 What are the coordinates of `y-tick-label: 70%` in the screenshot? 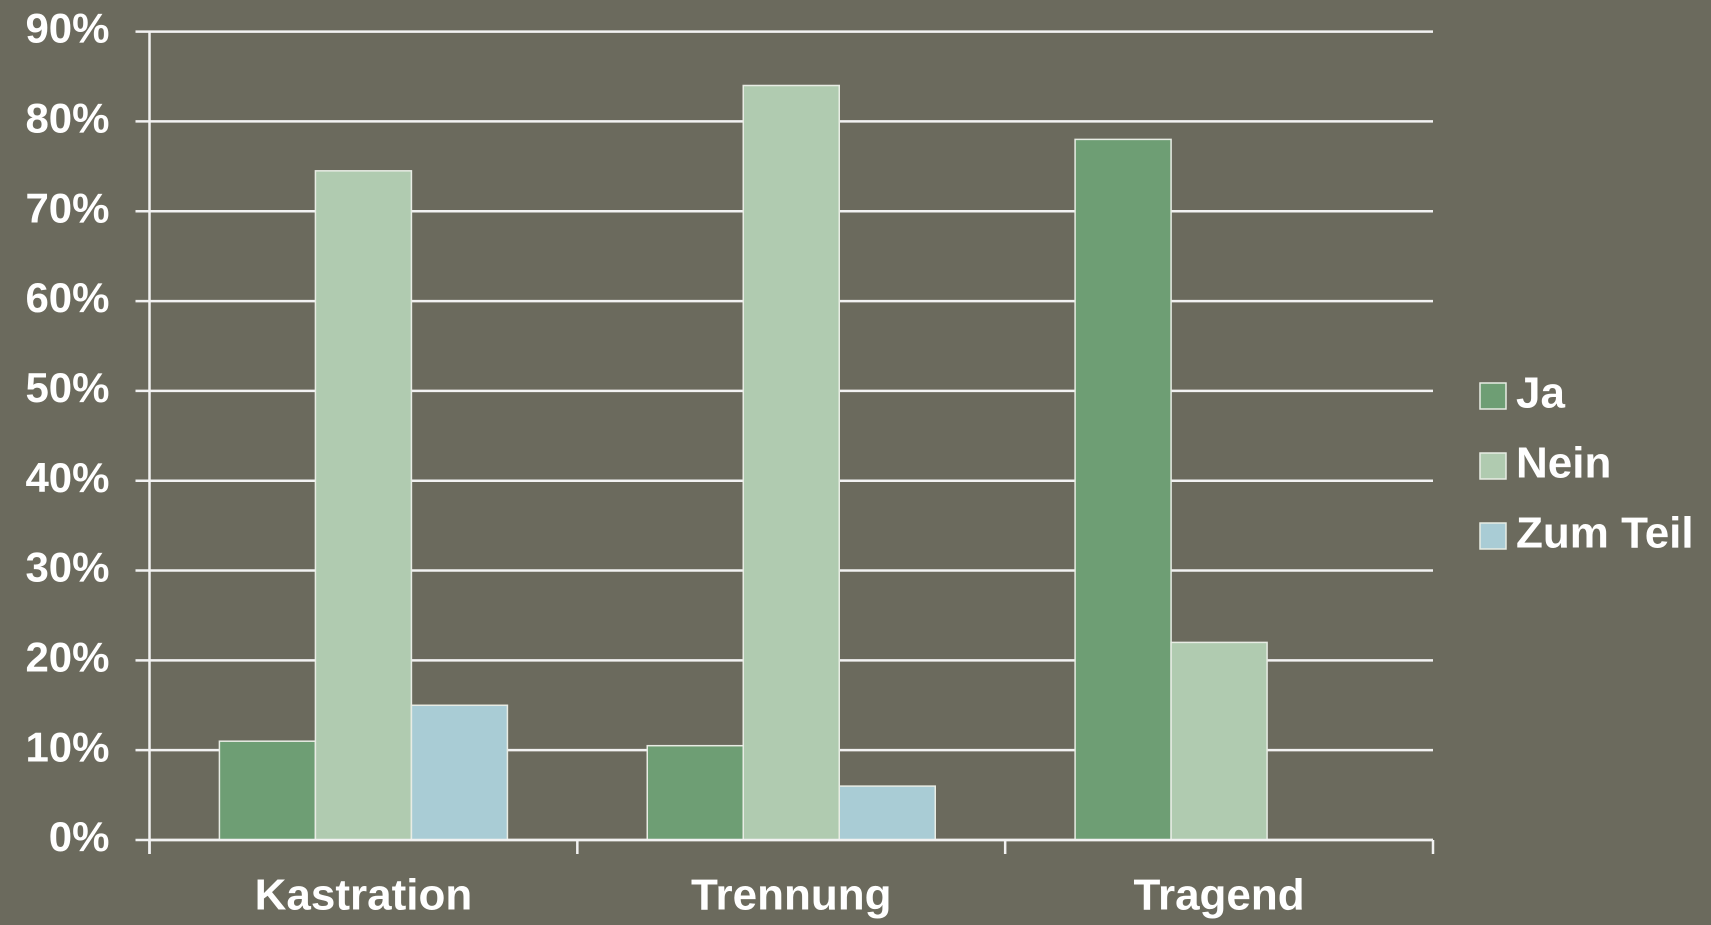 It's located at (67, 207).